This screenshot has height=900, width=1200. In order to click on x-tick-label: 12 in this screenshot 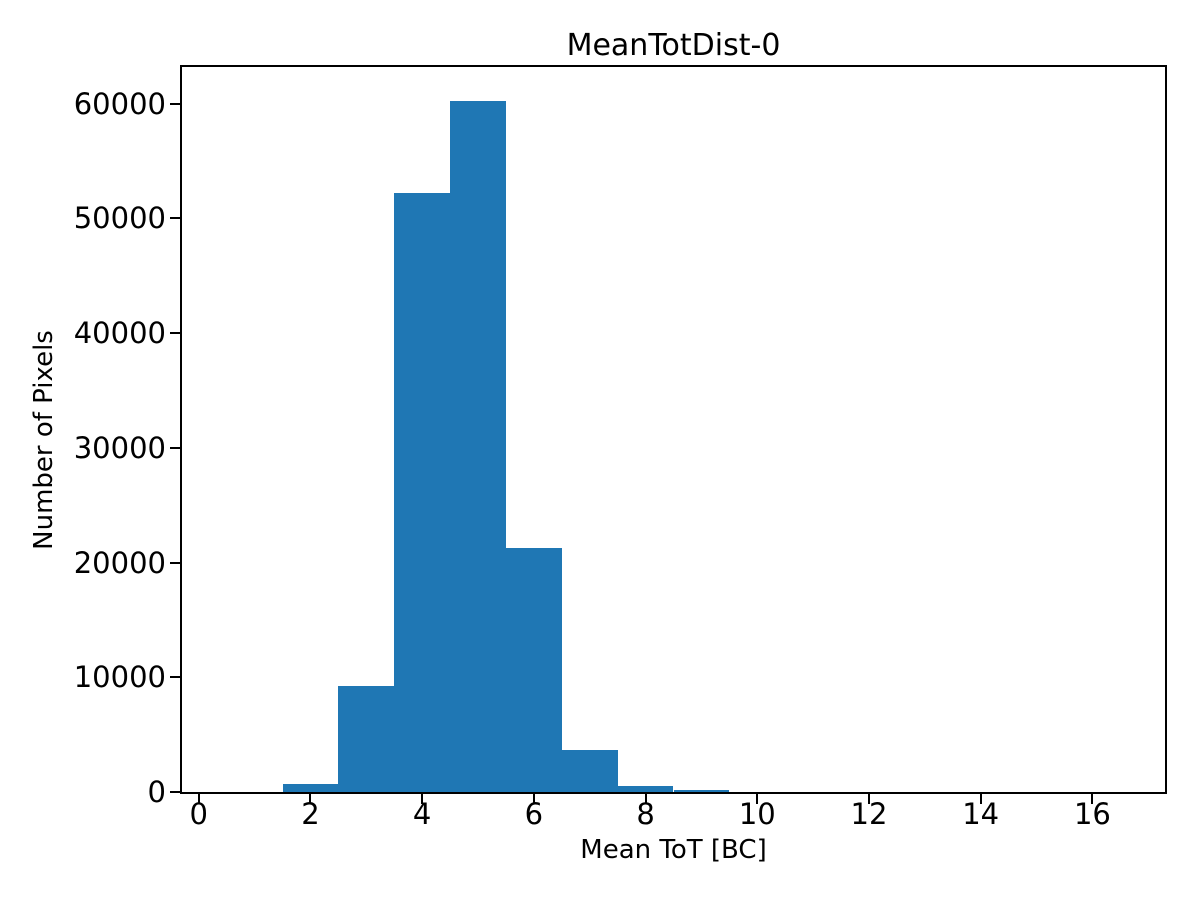, I will do `click(869, 814)`.